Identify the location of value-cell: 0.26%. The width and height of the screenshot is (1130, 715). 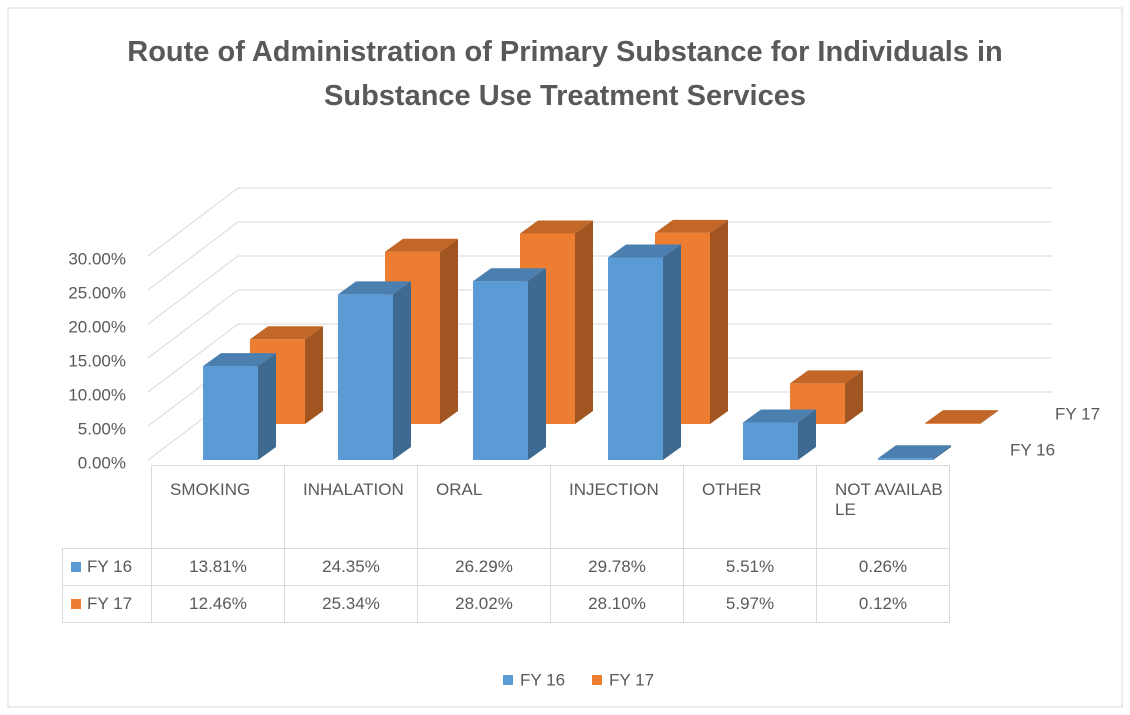
(883, 567).